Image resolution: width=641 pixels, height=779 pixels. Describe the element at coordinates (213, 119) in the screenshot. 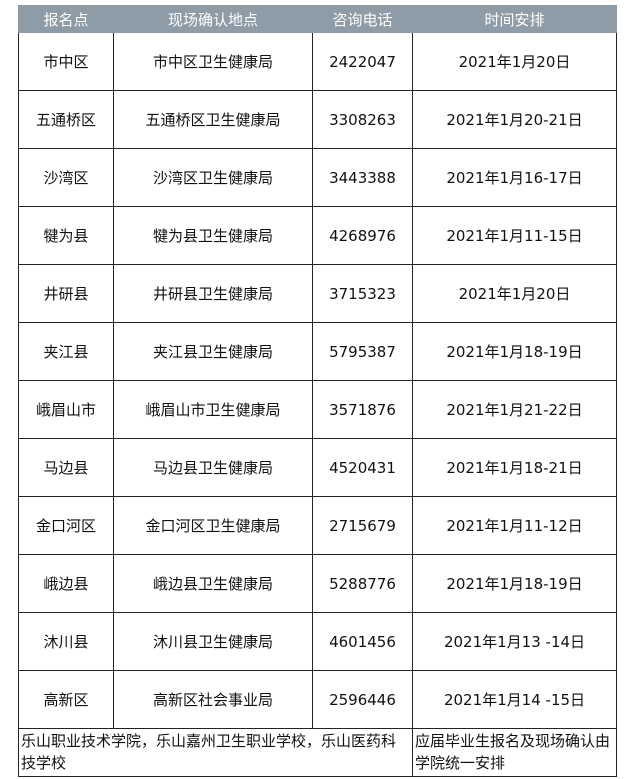

I see `table-cell: 五通桥区卫生健康局` at that location.